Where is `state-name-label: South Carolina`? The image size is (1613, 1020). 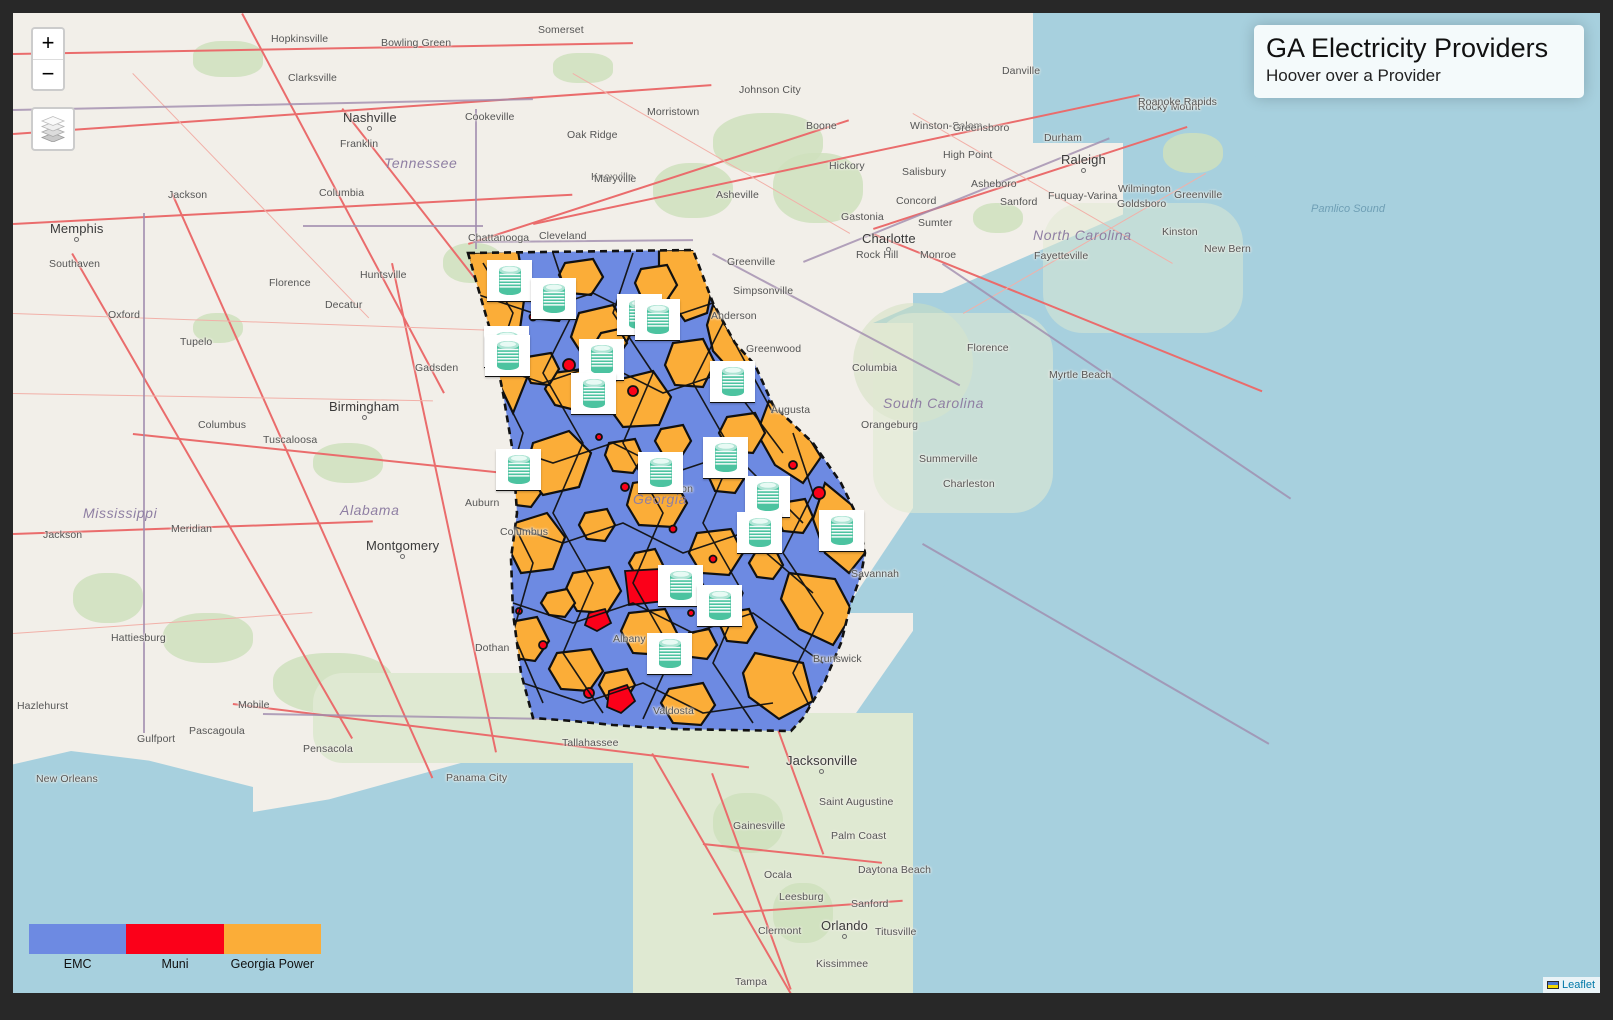
state-name-label: South Carolina is located at coordinates (934, 403).